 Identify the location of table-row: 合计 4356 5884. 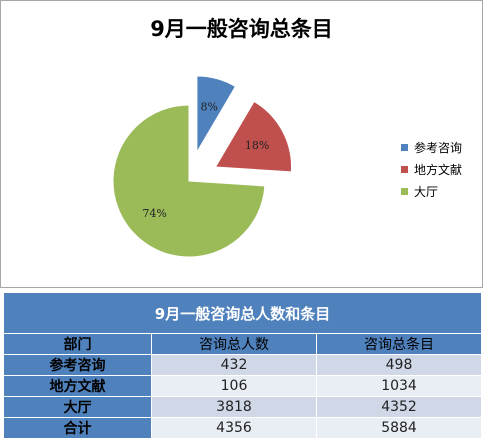
(243, 428).